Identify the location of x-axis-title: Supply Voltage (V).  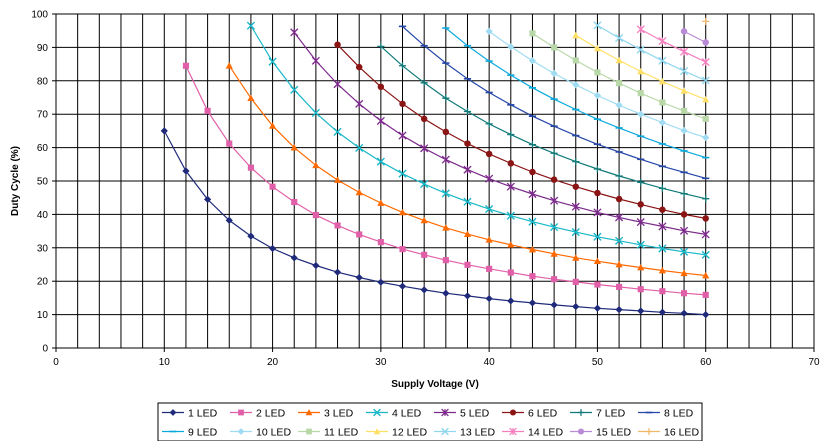
(435, 384).